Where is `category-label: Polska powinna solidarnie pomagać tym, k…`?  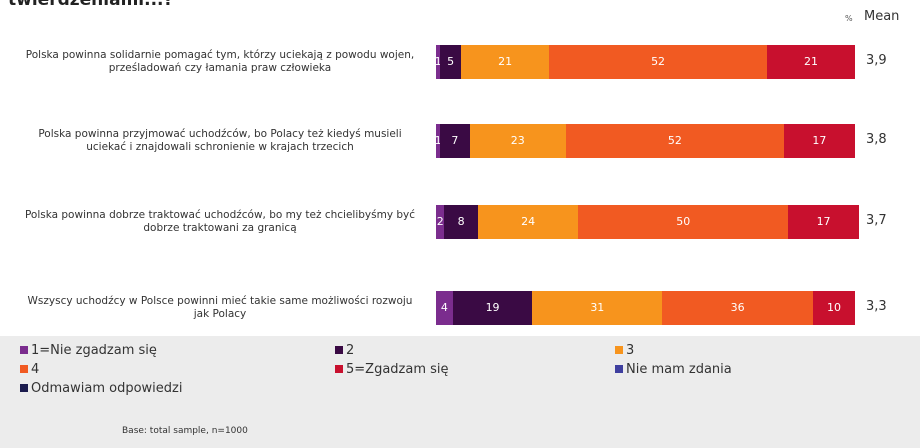
category-label: Polska powinna solidarnie pomagać tym, k… is located at coordinates (220, 61).